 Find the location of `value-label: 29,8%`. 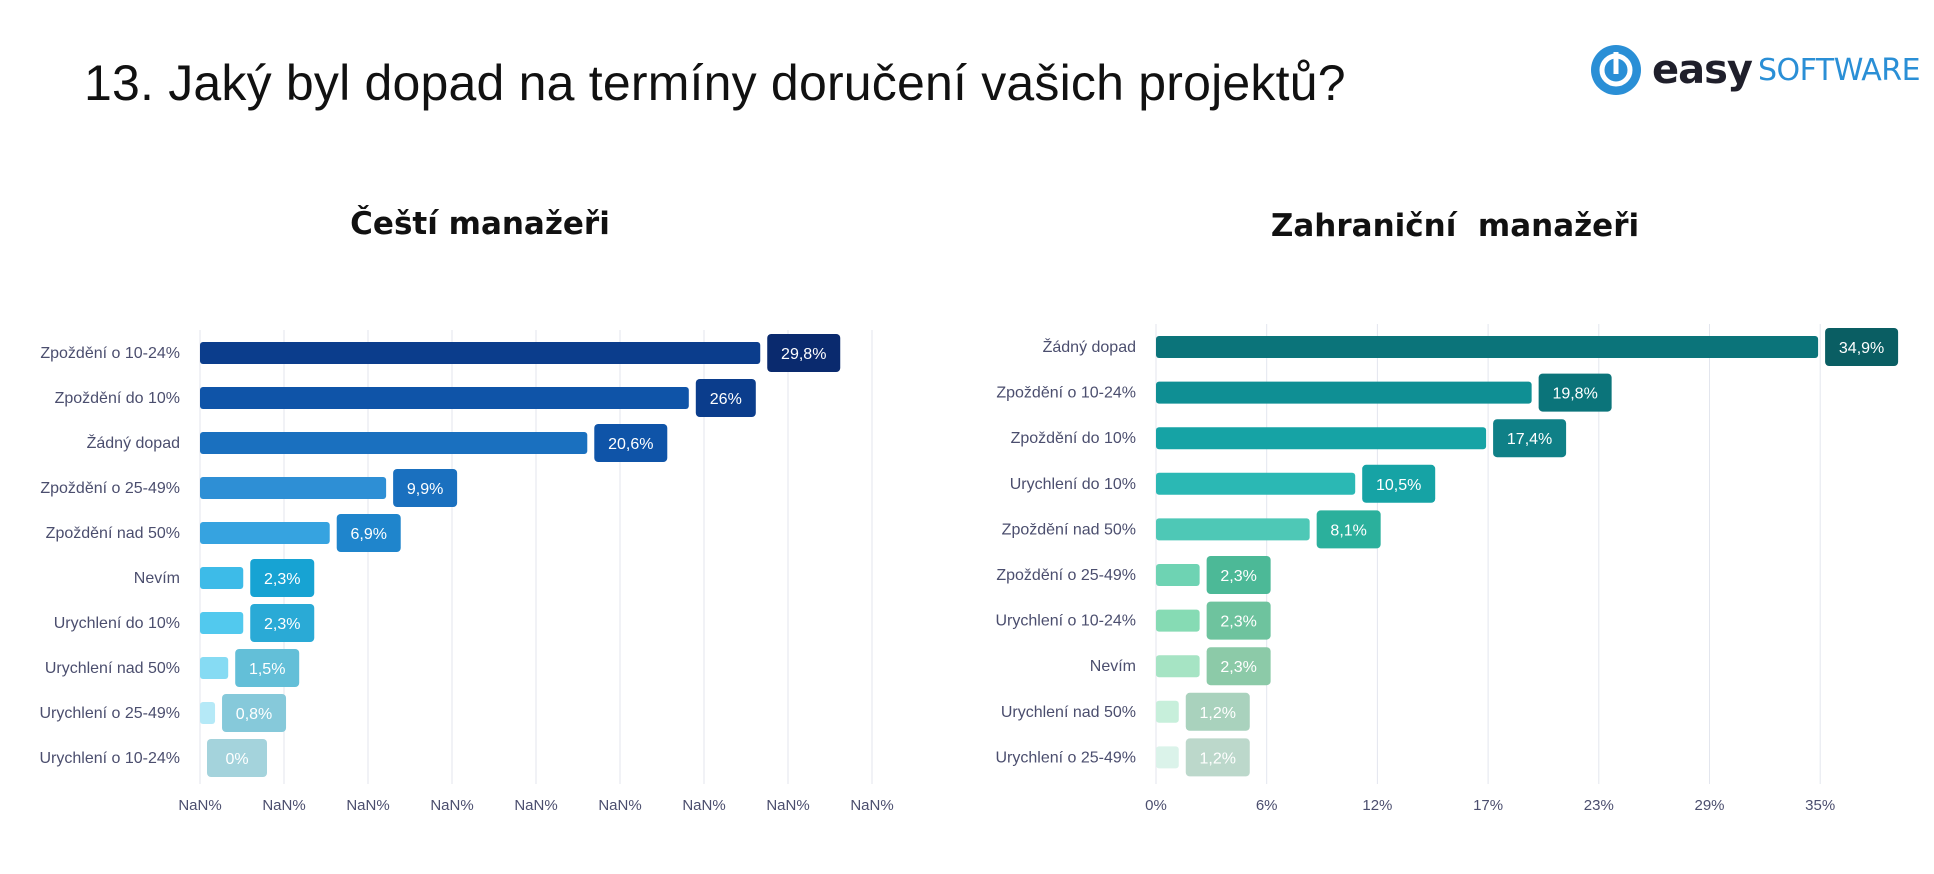

value-label: 29,8% is located at coordinates (803, 354).